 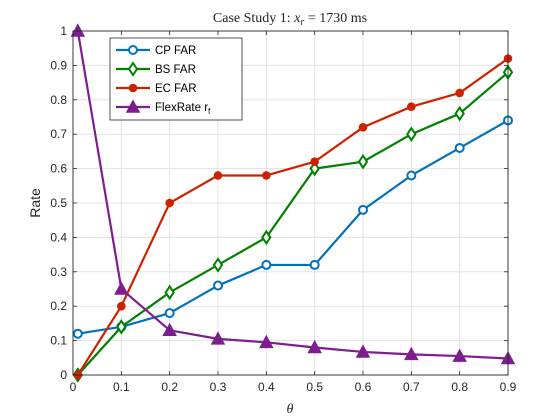 What do you see at coordinates (314, 387) in the screenshot?
I see `x-tick-label: 0.5` at bounding box center [314, 387].